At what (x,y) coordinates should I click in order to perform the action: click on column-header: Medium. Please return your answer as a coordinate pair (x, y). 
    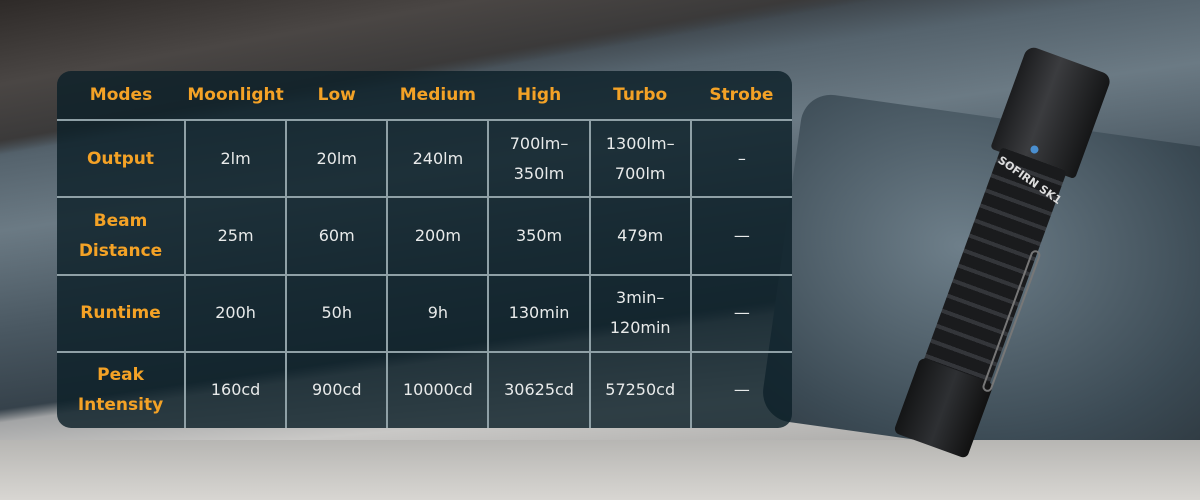
    Looking at the image, I should click on (438, 95).